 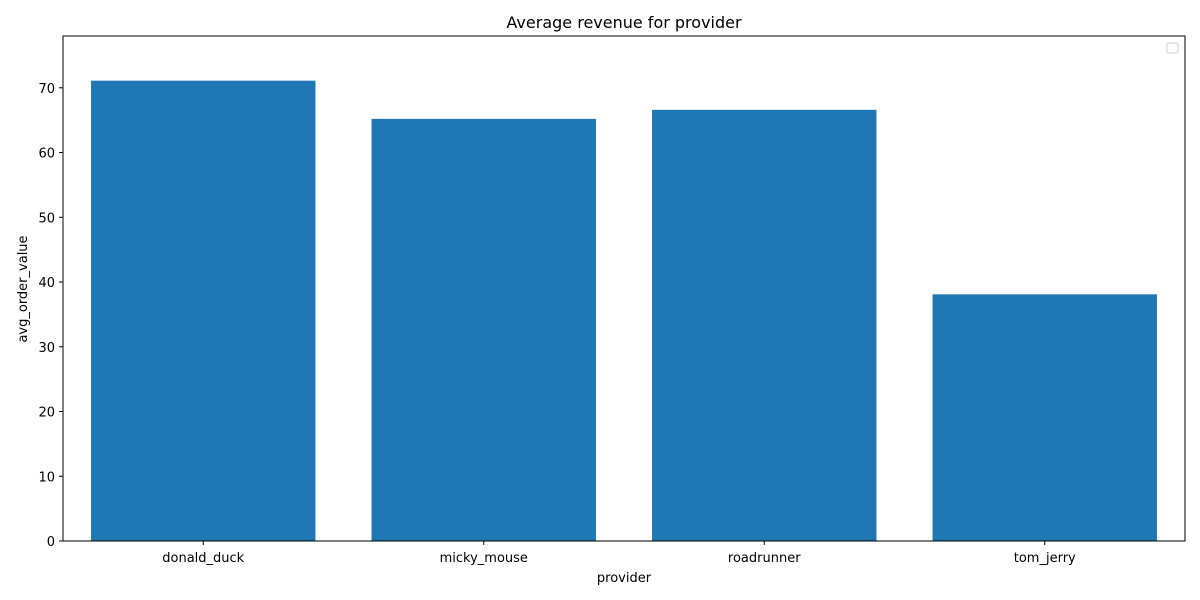 I want to click on legend-box, so click(x=1172, y=48).